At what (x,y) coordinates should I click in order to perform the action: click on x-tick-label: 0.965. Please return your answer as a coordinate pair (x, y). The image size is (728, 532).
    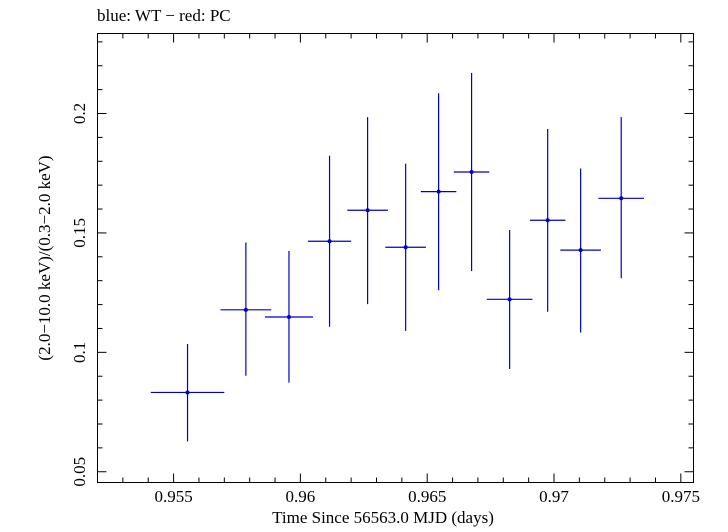
    Looking at the image, I should click on (427, 496).